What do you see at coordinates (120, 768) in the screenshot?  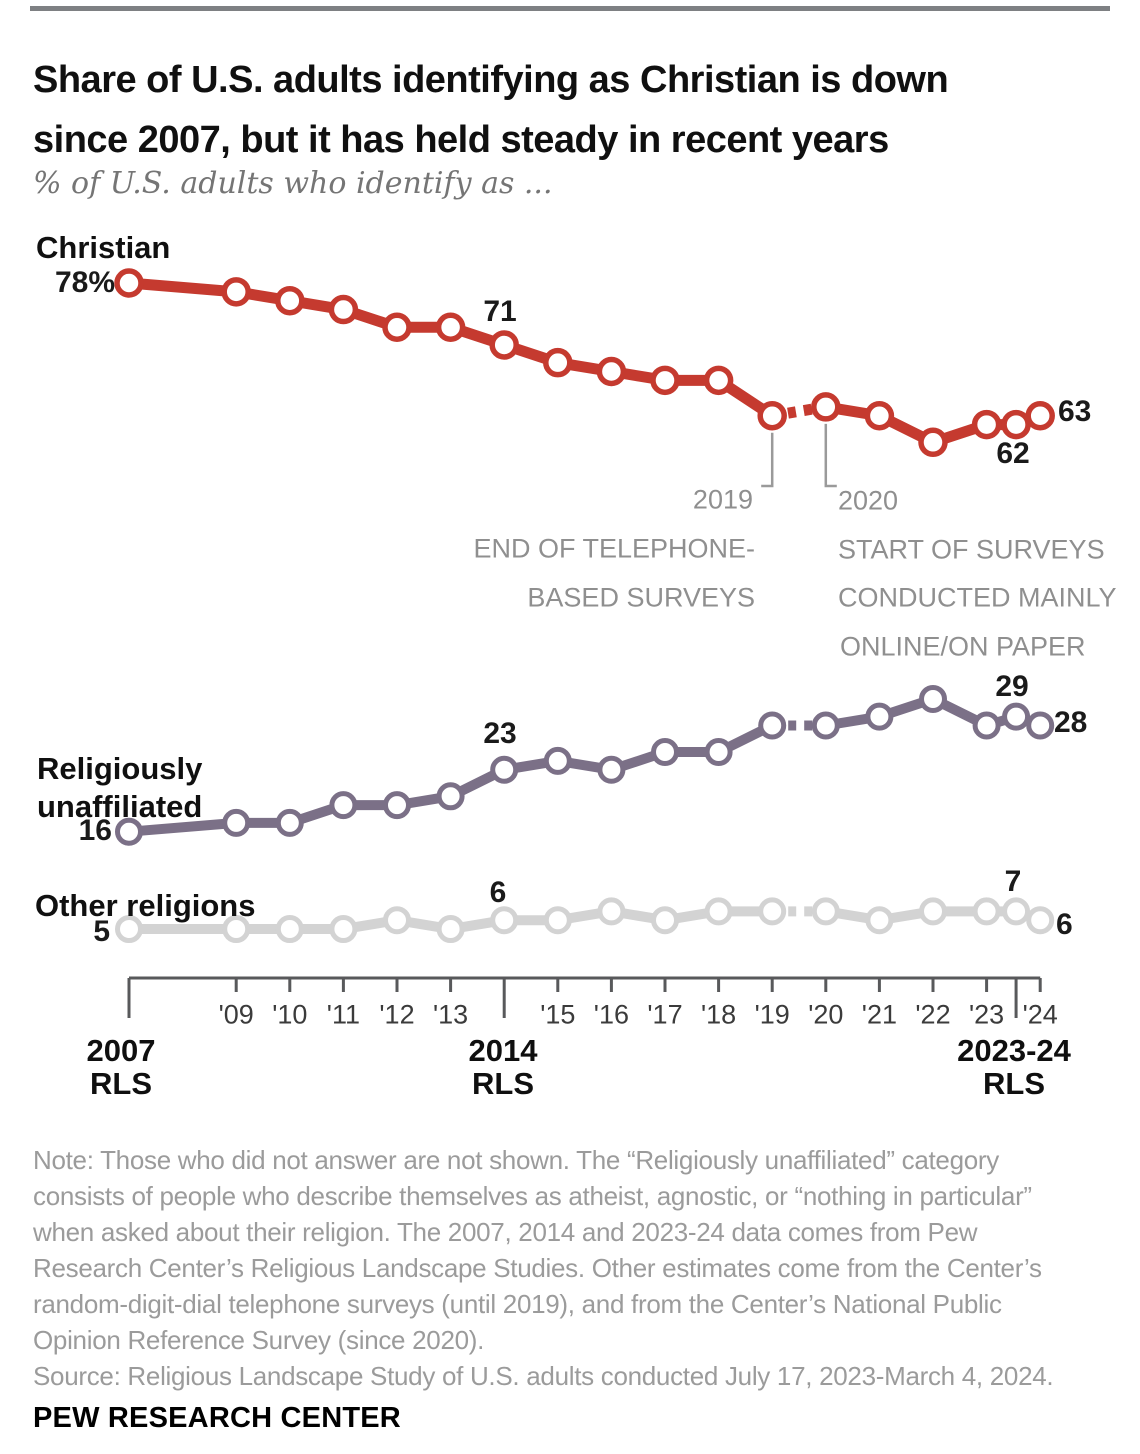 I see `unaffiliated-series-label-1: Religiously` at bounding box center [120, 768].